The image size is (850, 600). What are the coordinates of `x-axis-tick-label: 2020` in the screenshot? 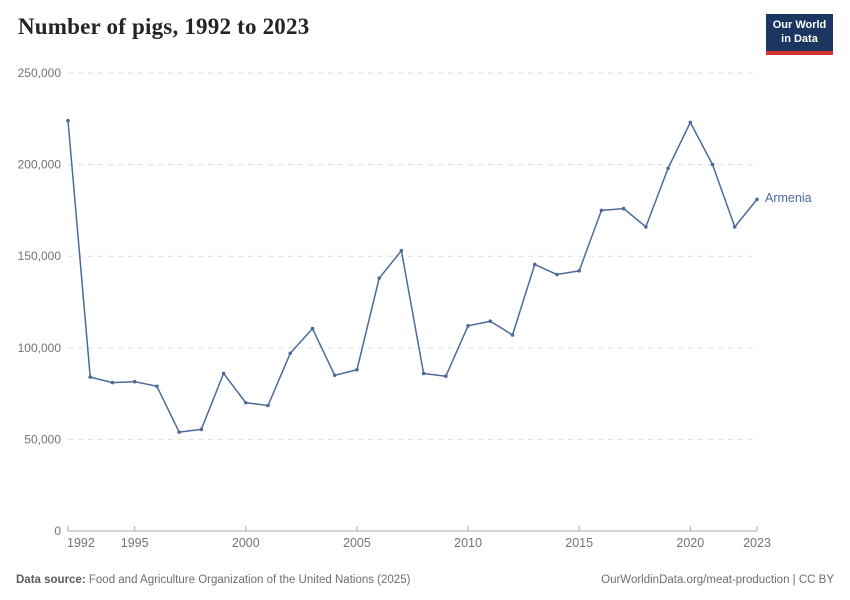 It's located at (690, 543).